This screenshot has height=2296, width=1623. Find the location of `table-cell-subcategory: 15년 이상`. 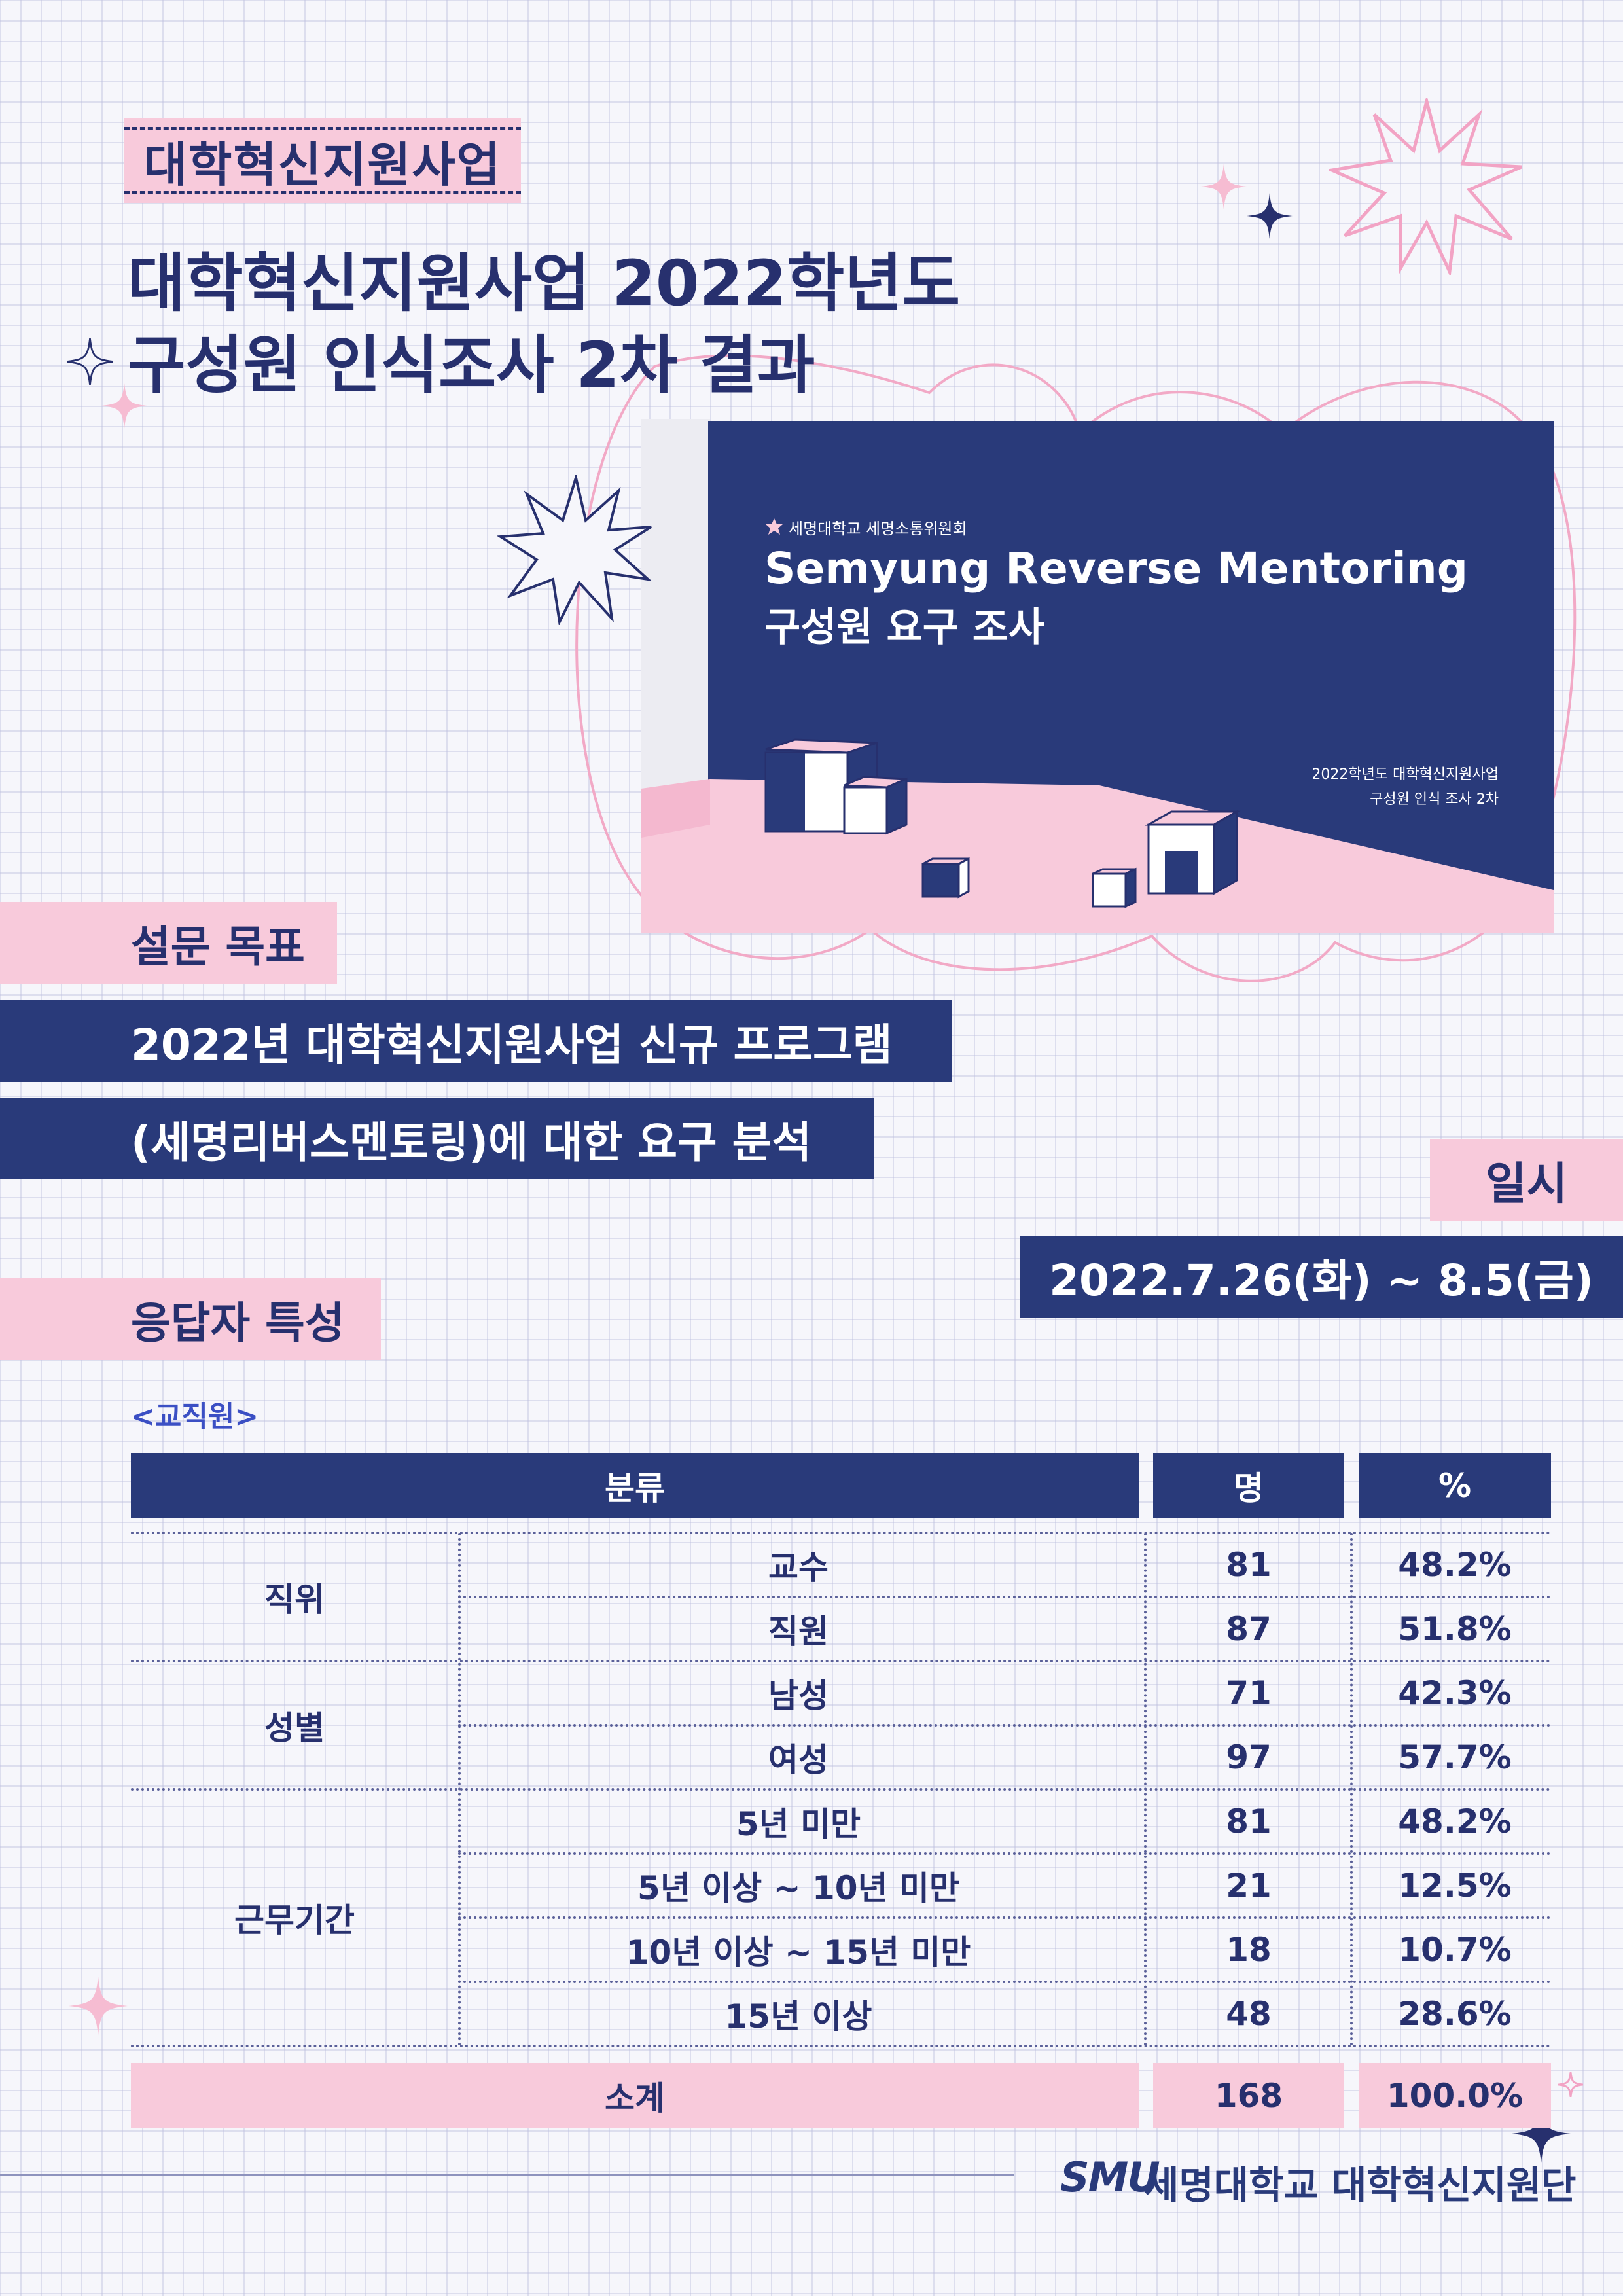

table-cell-subcategory: 15년 이상 is located at coordinates (798, 2017).